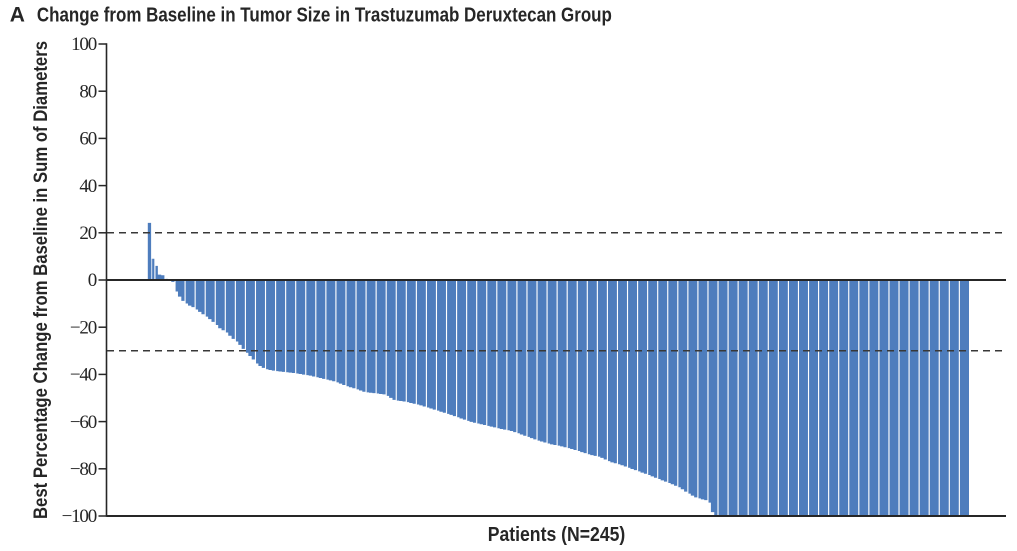  What do you see at coordinates (79, 516) in the screenshot?
I see `svg-text: −100` at bounding box center [79, 516].